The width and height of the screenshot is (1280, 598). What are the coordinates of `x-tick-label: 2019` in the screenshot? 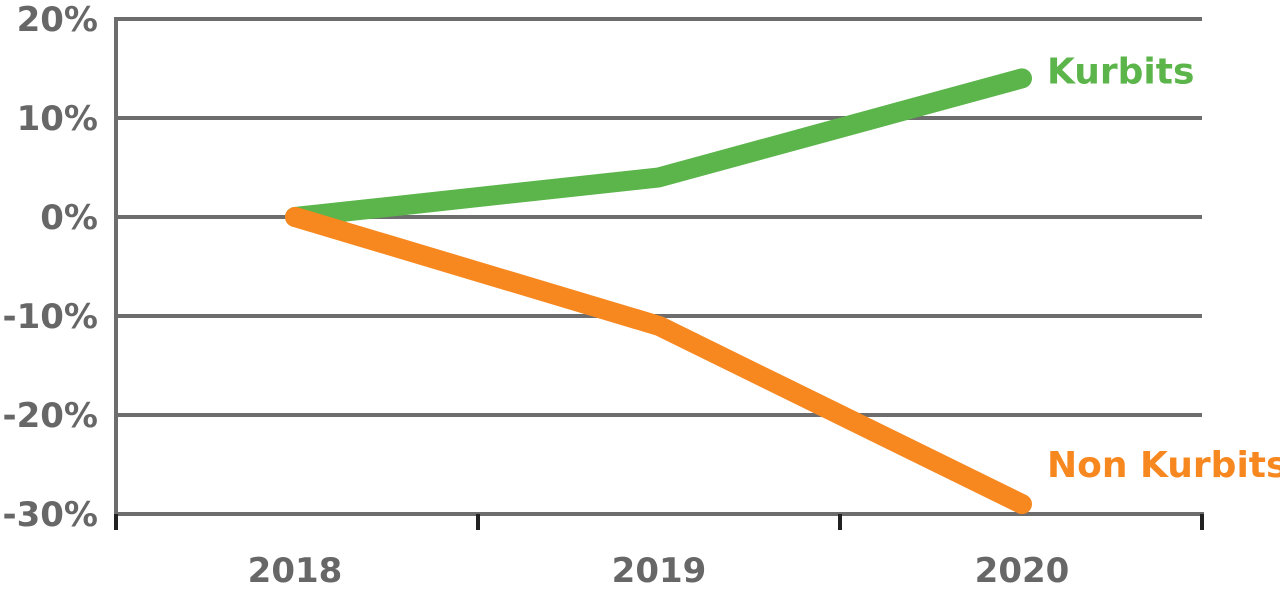 It's located at (659, 571).